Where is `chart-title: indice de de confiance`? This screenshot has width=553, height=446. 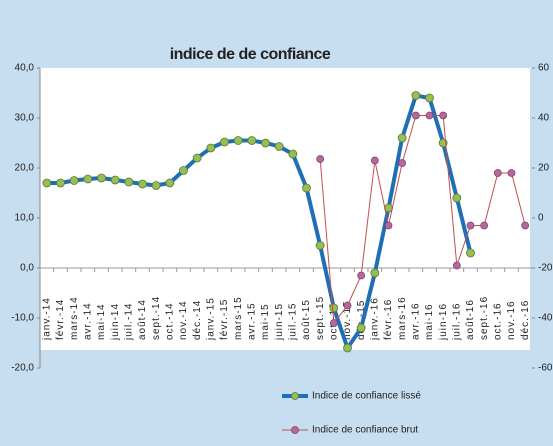
chart-title: indice de de confiance is located at coordinates (250, 54).